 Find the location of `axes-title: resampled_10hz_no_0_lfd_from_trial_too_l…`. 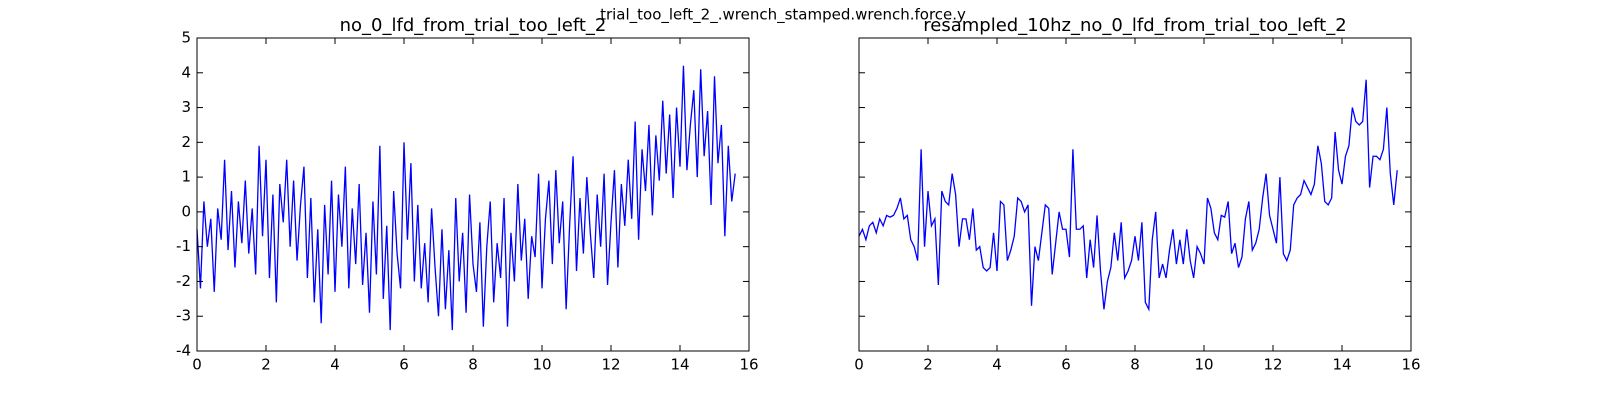

axes-title: resampled_10hz_no_0_lfd_from_trial_too_l… is located at coordinates (1134, 25).